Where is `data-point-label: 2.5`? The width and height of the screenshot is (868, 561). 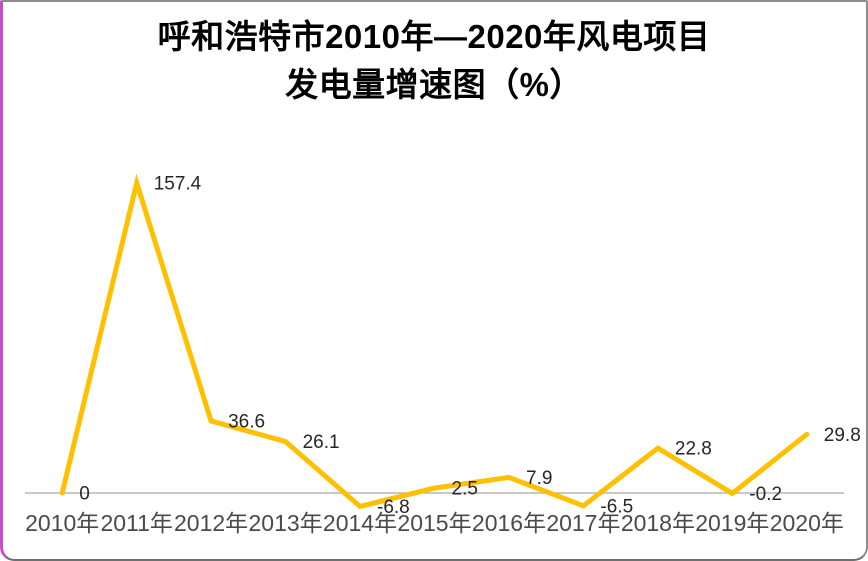
data-point-label: 2.5 is located at coordinates (465, 489).